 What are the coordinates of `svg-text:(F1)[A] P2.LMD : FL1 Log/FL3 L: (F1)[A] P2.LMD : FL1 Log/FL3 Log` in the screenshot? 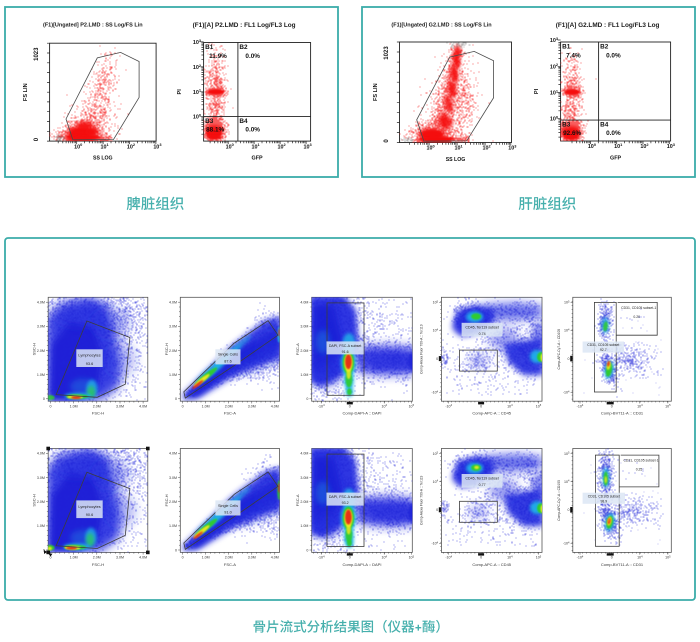 It's located at (244, 25).